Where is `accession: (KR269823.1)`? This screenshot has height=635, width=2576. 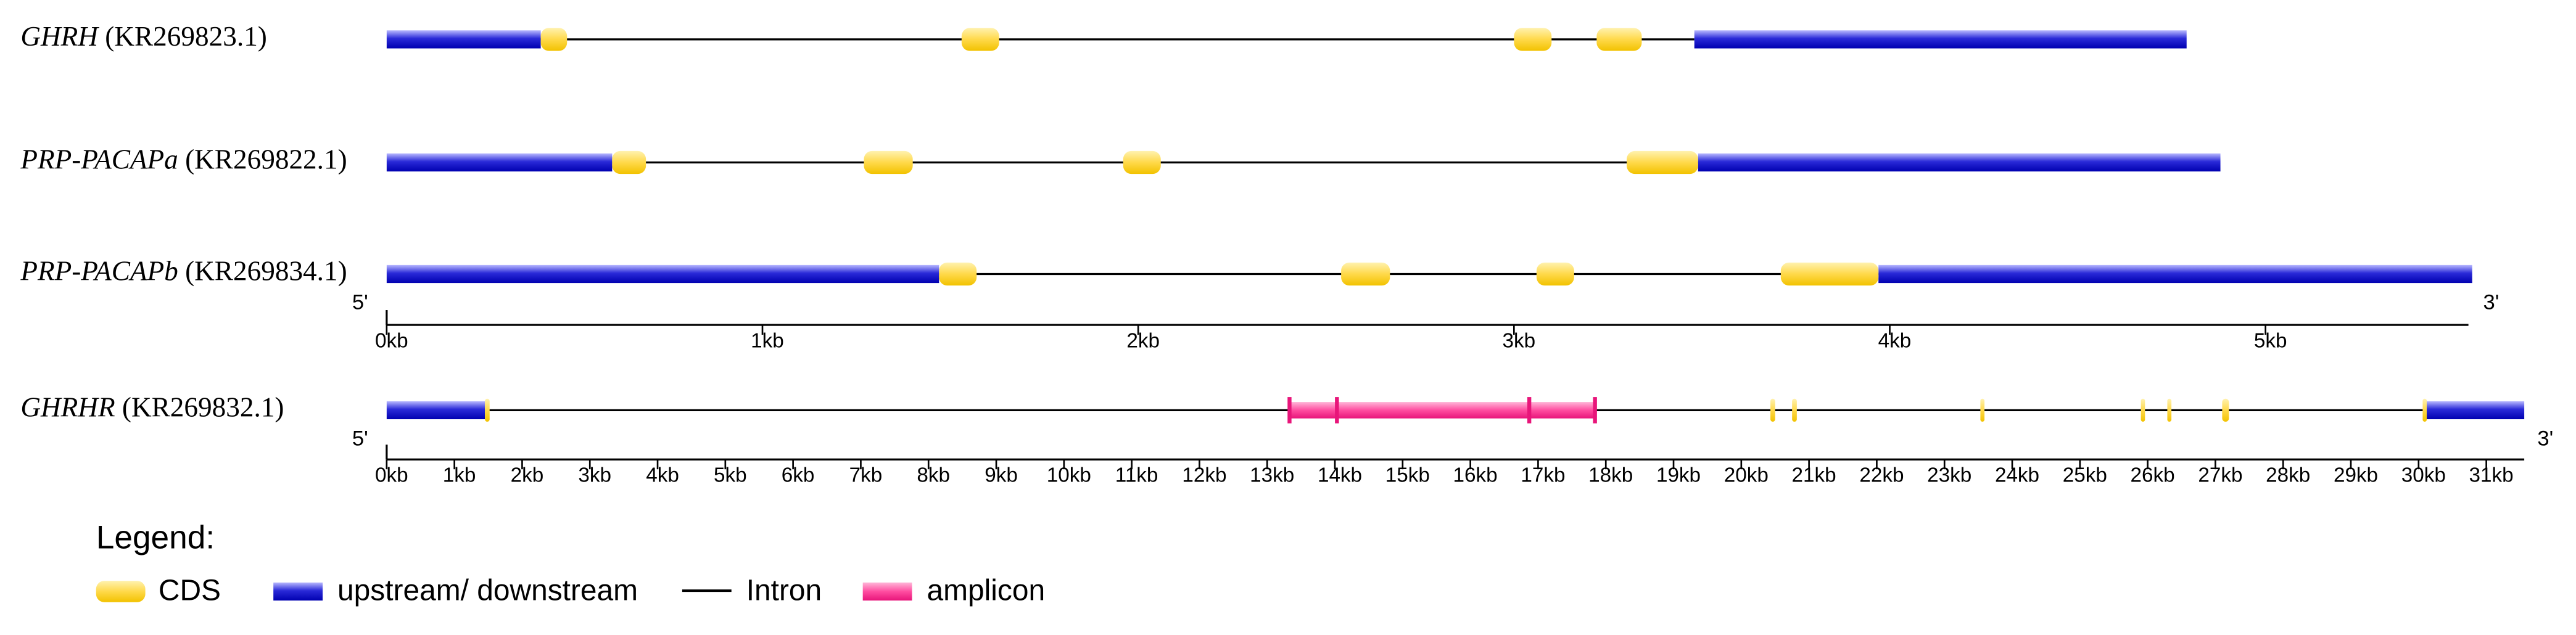
accession: (KR269823.1) is located at coordinates (186, 36).